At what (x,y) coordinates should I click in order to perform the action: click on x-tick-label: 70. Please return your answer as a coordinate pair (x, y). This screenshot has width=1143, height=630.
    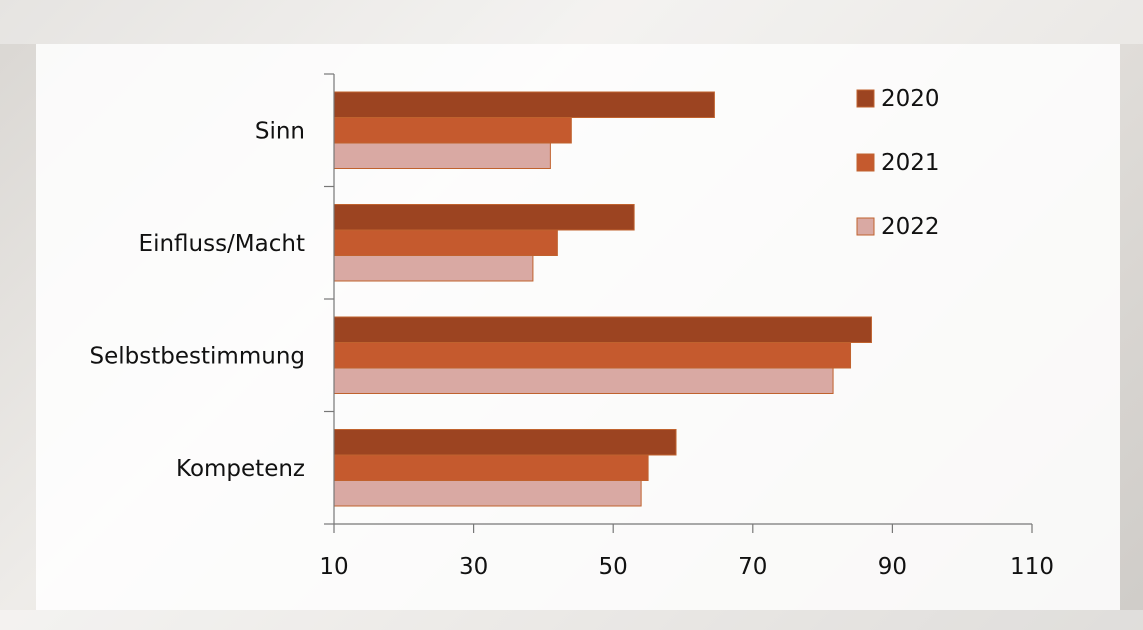
    Looking at the image, I should click on (752, 567).